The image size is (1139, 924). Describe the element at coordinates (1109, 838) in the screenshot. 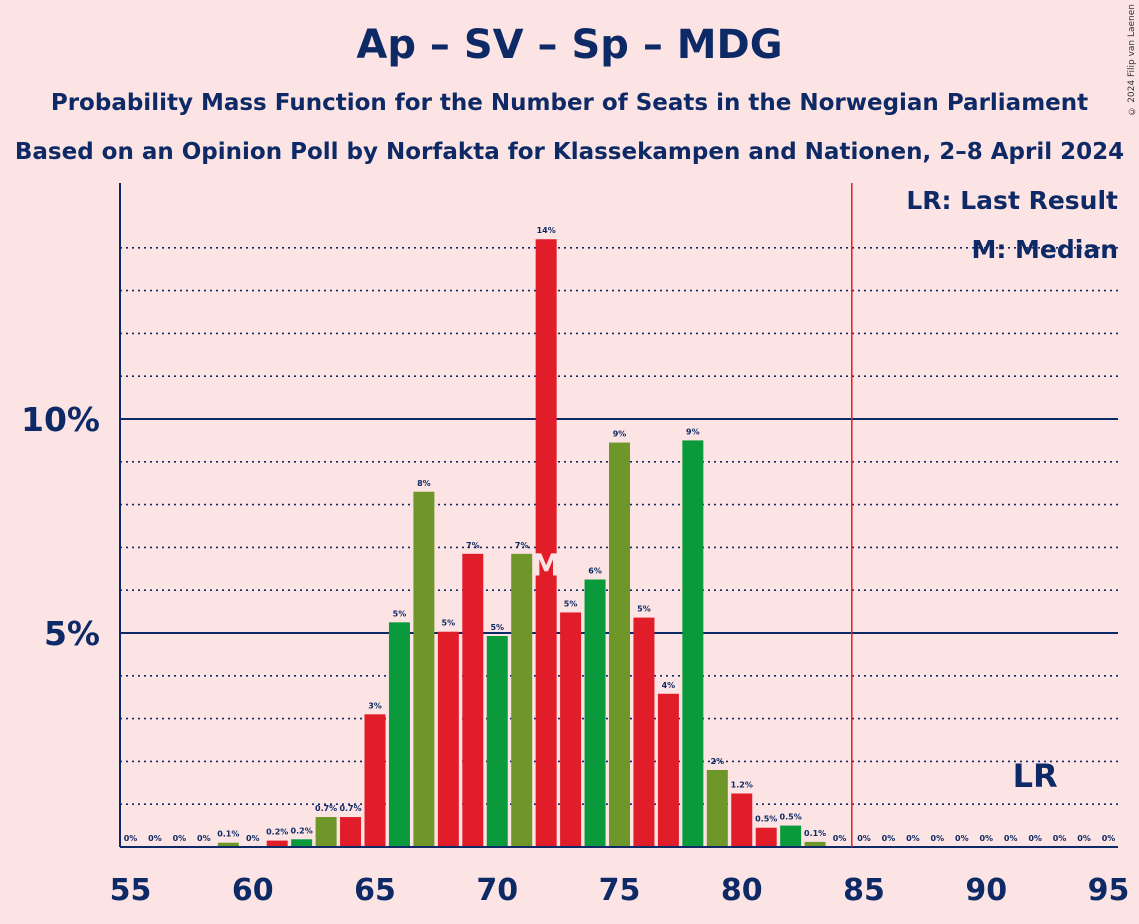

I see `bar-label-95: 0%` at that location.